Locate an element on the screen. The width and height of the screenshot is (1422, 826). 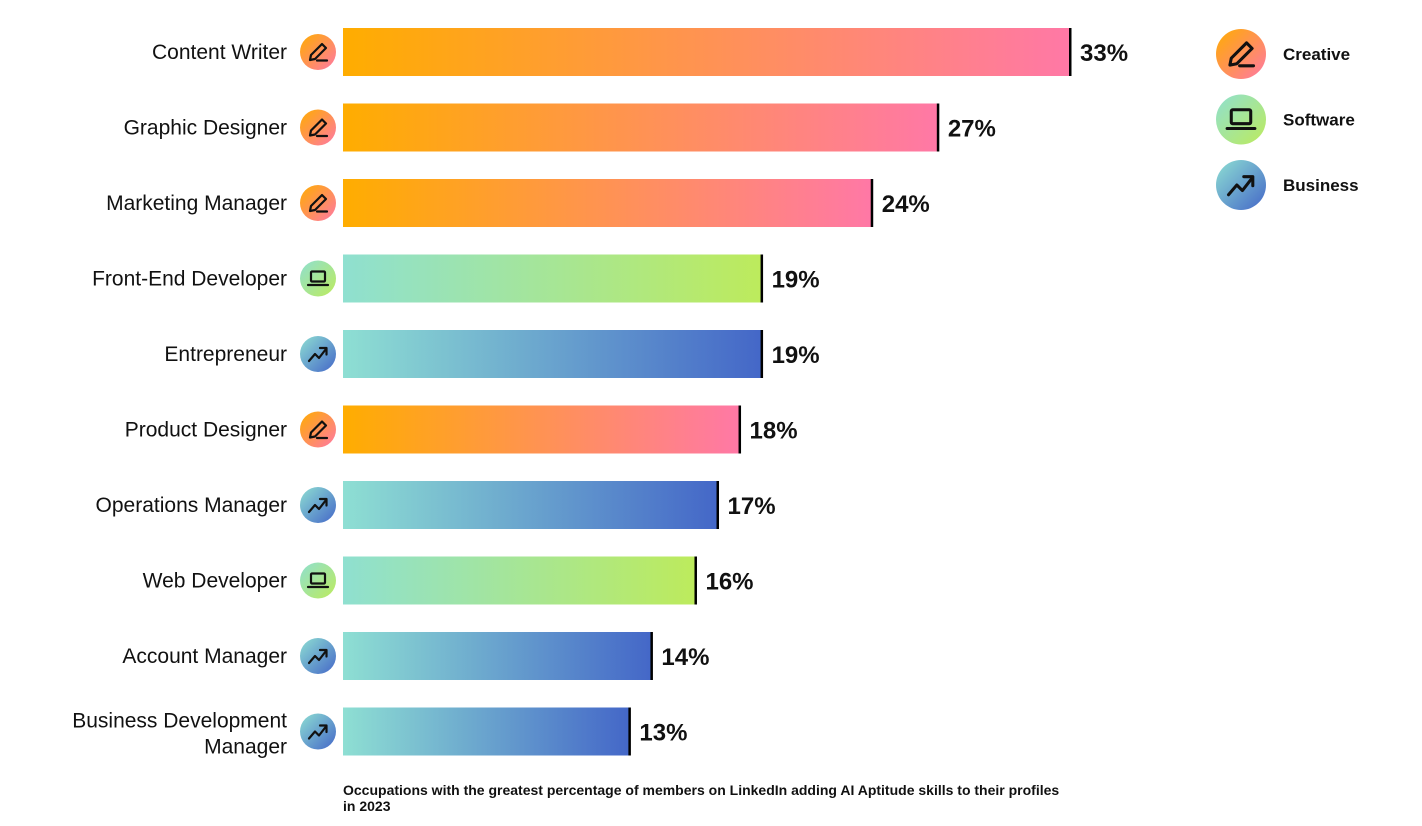
bar-row: 17% Operations Manager is located at coordinates (436, 505).